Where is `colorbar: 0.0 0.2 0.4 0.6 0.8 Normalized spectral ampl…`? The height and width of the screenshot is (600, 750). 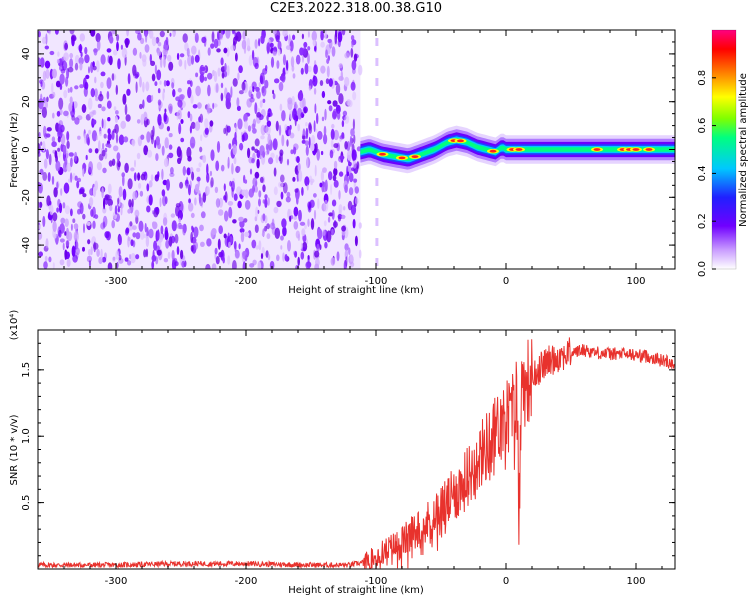 colorbar: 0.0 0.2 0.4 0.6 0.8 Normalized spectral ampl… is located at coordinates (723, 153).